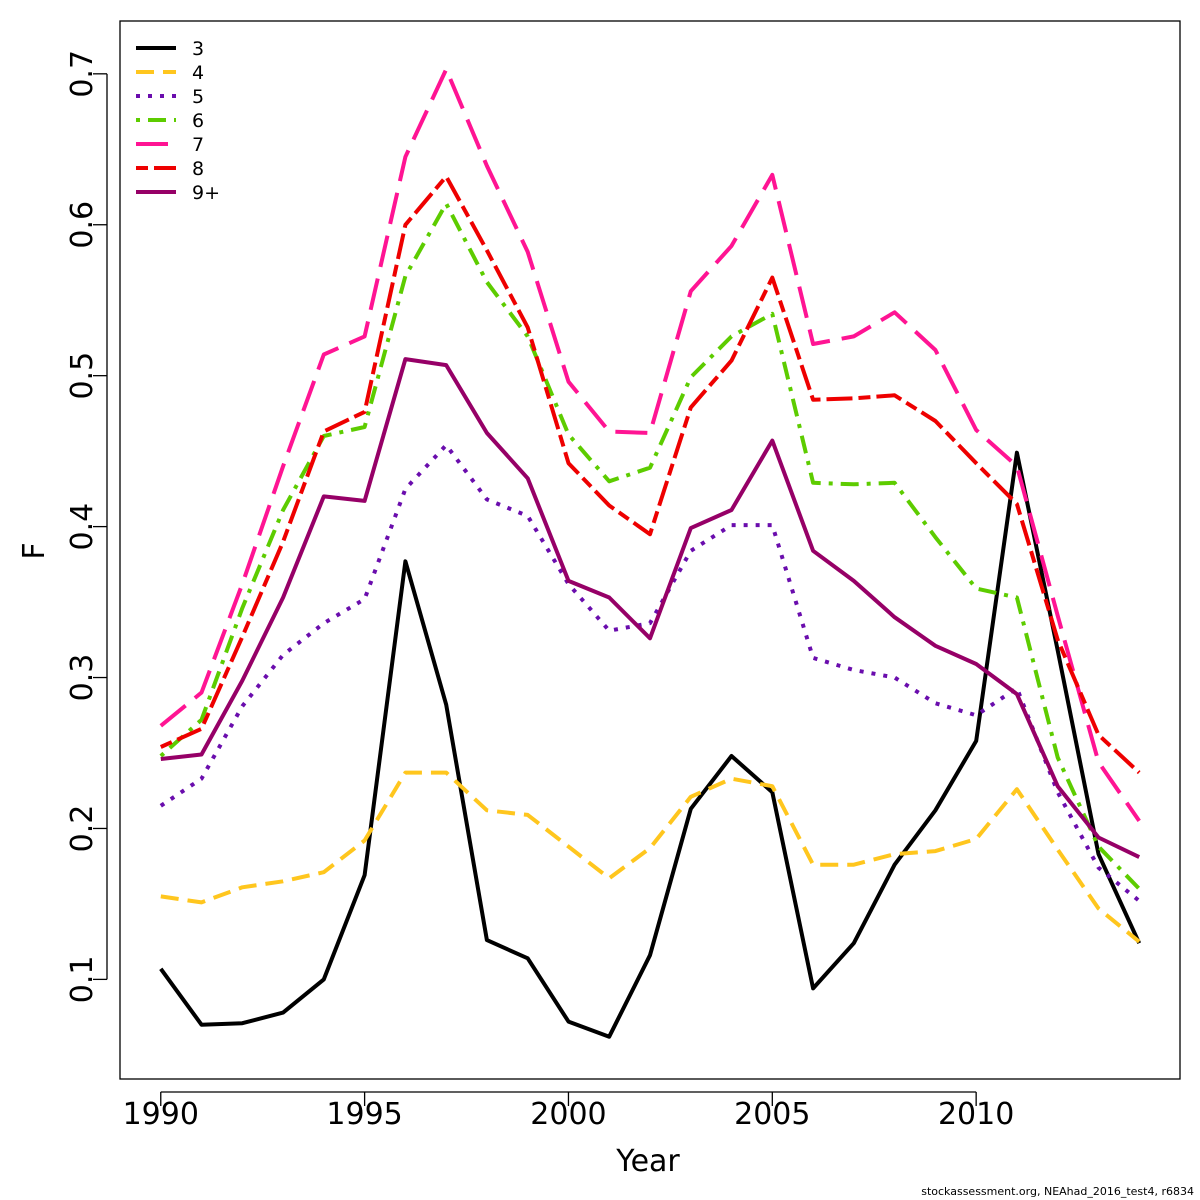  I want to click on legend-label: 6, so click(198, 121).